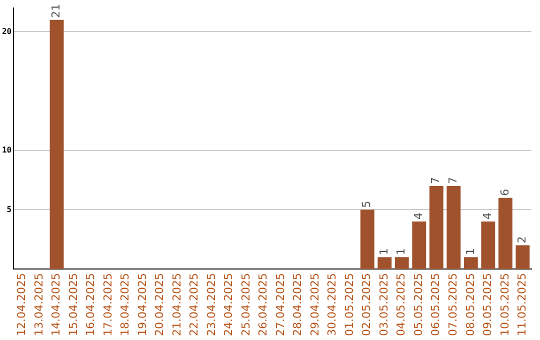 This screenshot has width=540, height=340. Describe the element at coordinates (349, 304) in the screenshot. I see `x-tick-label: 01.05.2025` at that location.